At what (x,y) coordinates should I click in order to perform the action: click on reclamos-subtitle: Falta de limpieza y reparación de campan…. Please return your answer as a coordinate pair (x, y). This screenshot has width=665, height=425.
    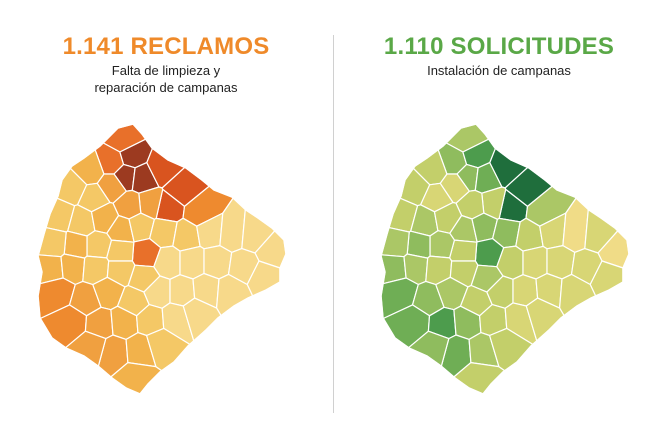
    Looking at the image, I should click on (166, 79).